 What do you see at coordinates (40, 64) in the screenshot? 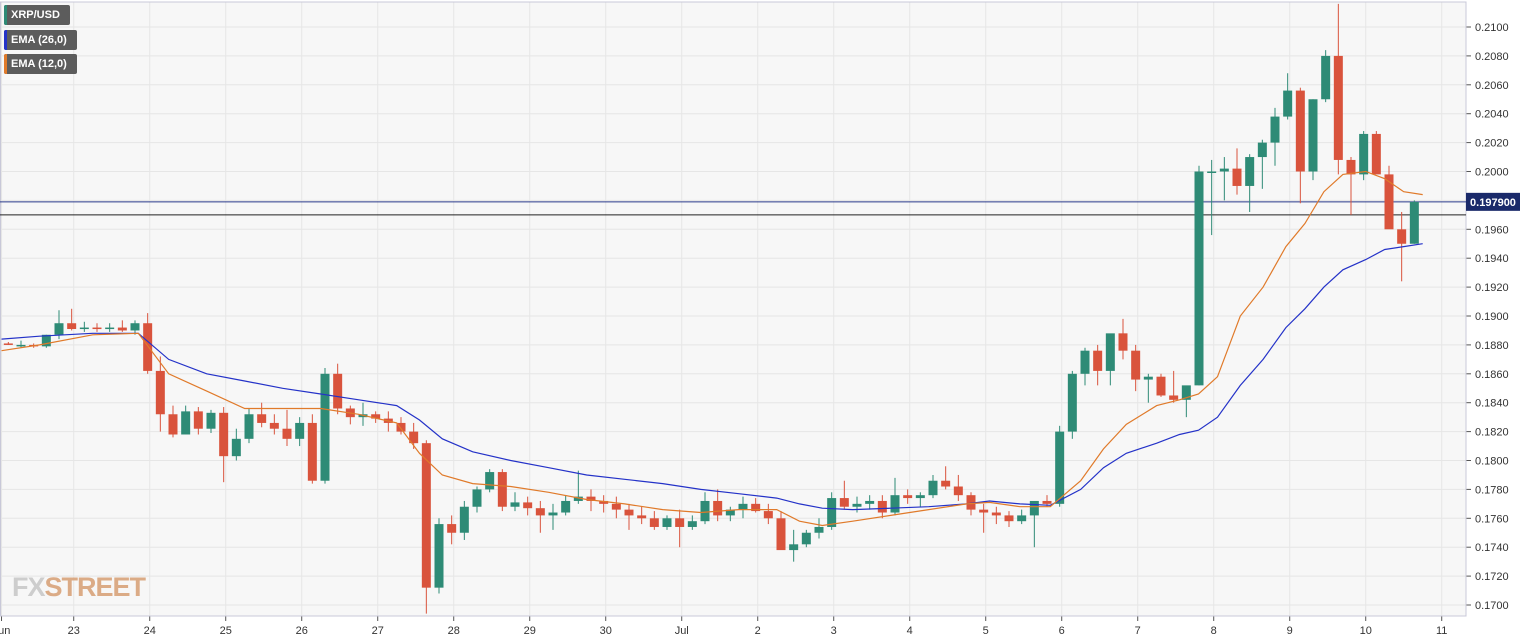
I see `legend-ema12: EMA (12,0)` at bounding box center [40, 64].